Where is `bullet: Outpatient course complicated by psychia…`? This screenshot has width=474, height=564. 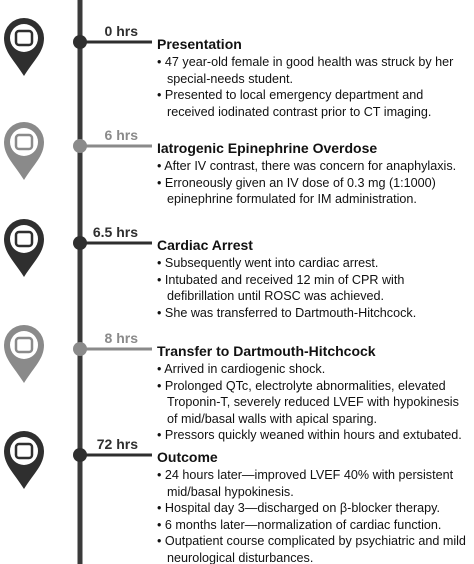 bullet: Outpatient course complicated by psychia… is located at coordinates (314, 548).